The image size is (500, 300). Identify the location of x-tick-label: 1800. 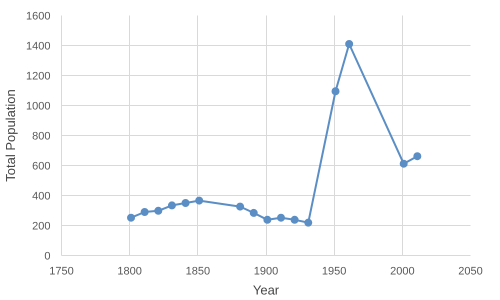
(129, 272).